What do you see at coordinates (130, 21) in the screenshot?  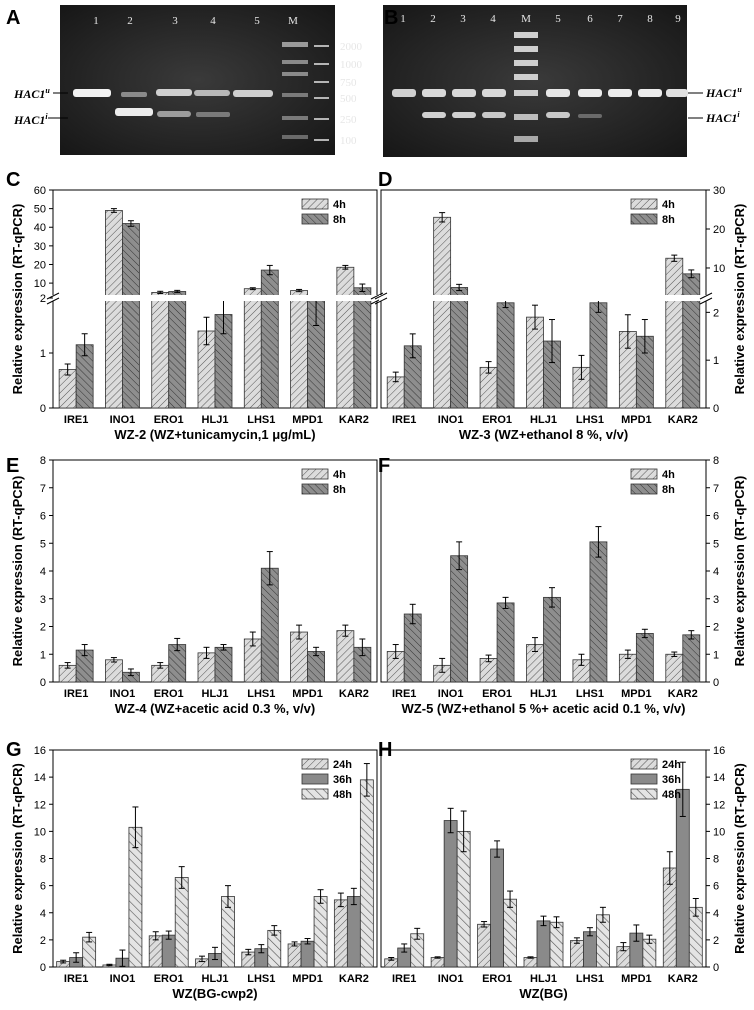 I see `gel-a-lane-2: 2` at bounding box center [130, 21].